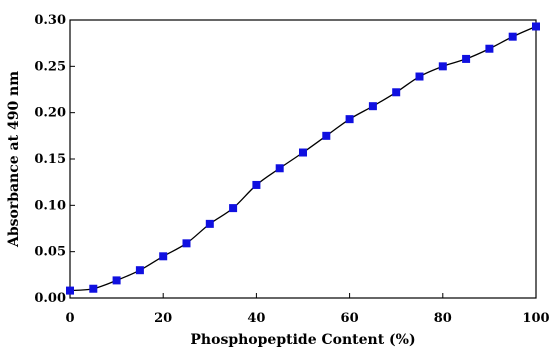 The image size is (550, 351). What do you see at coordinates (50, 20) in the screenshot?
I see `y-tick-label: 0.30` at bounding box center [50, 20].